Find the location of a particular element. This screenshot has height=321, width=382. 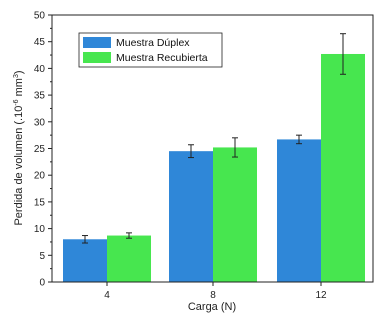

y-tick-label-40: 40 is located at coordinates (40, 69).